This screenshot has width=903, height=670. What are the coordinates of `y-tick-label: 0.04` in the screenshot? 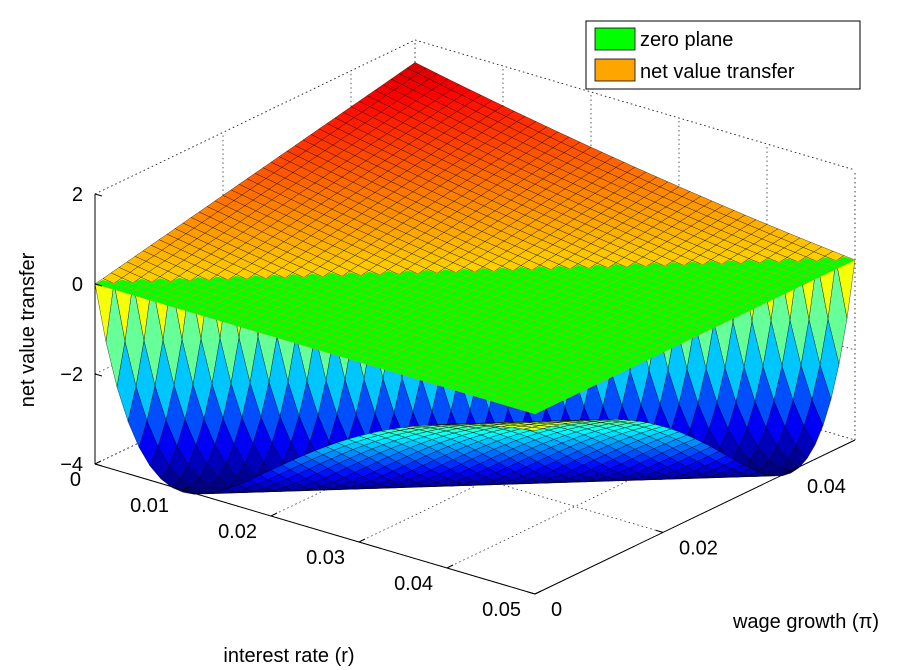 It's located at (826, 487).